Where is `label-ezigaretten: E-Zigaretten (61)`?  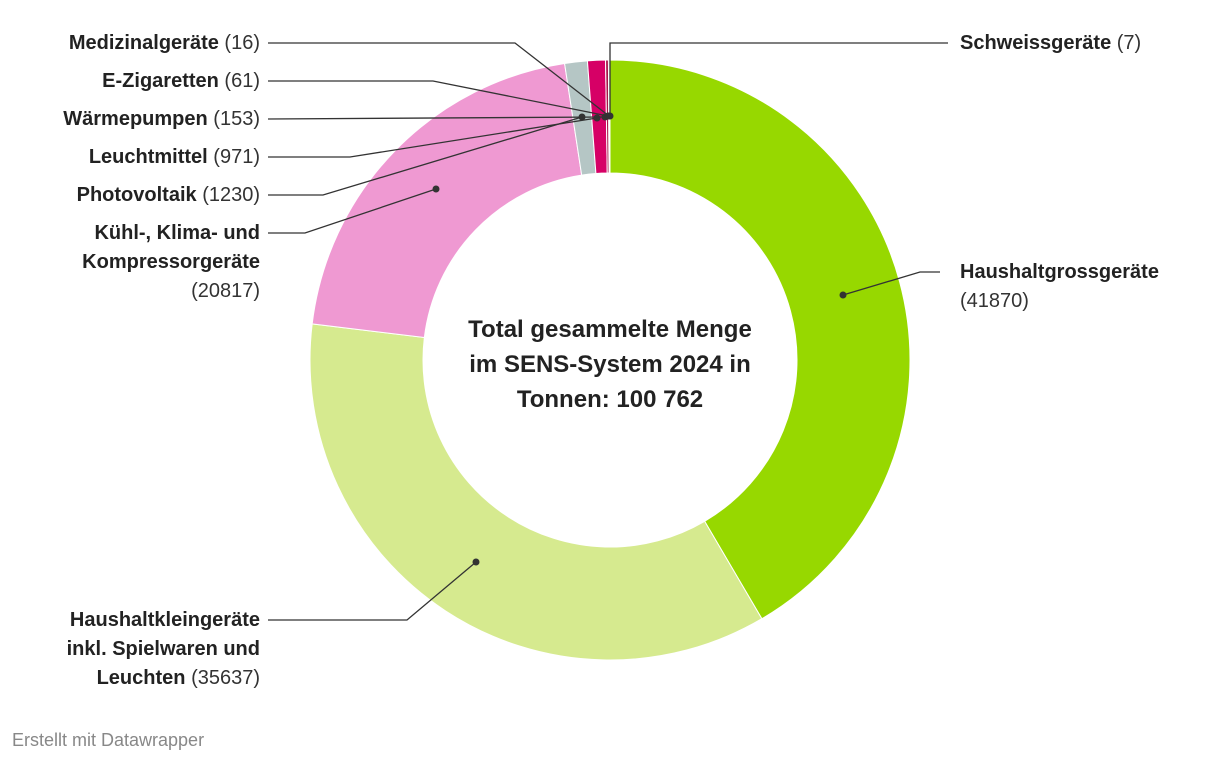
label-ezigaretten: E-Zigaretten (61) is located at coordinates (181, 81).